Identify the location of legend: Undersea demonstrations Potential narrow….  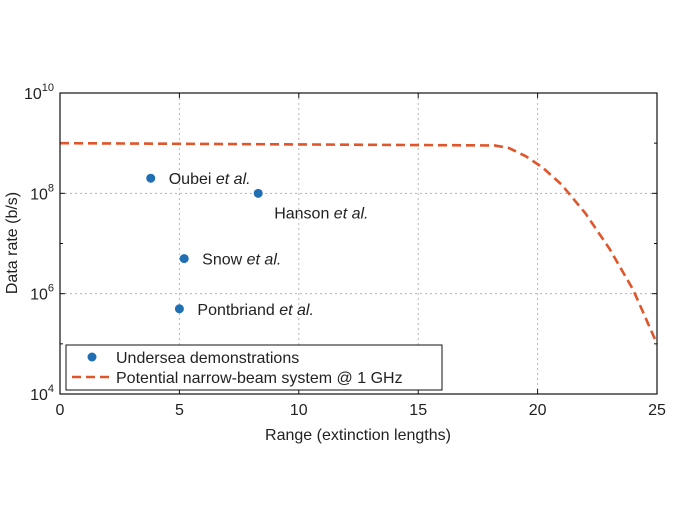
(254, 367).